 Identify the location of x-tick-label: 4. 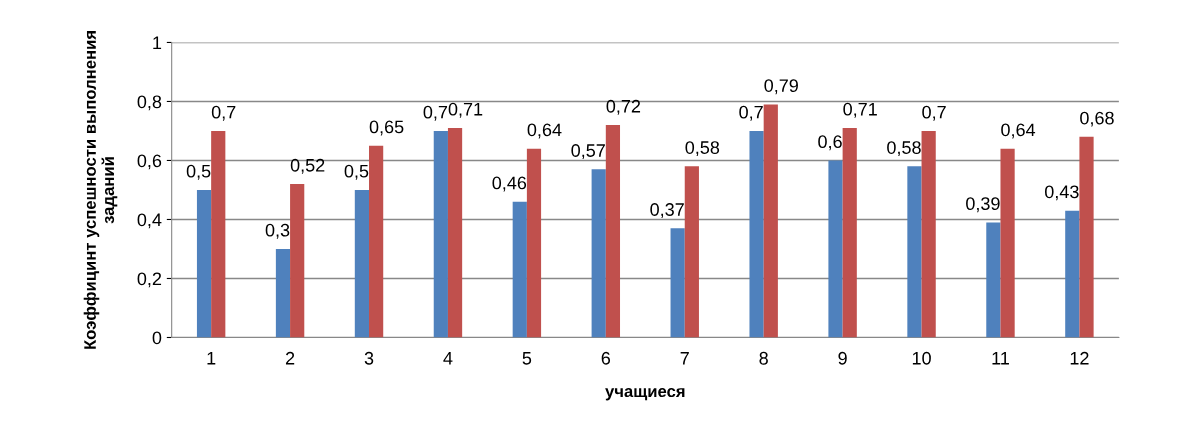
(448, 358).